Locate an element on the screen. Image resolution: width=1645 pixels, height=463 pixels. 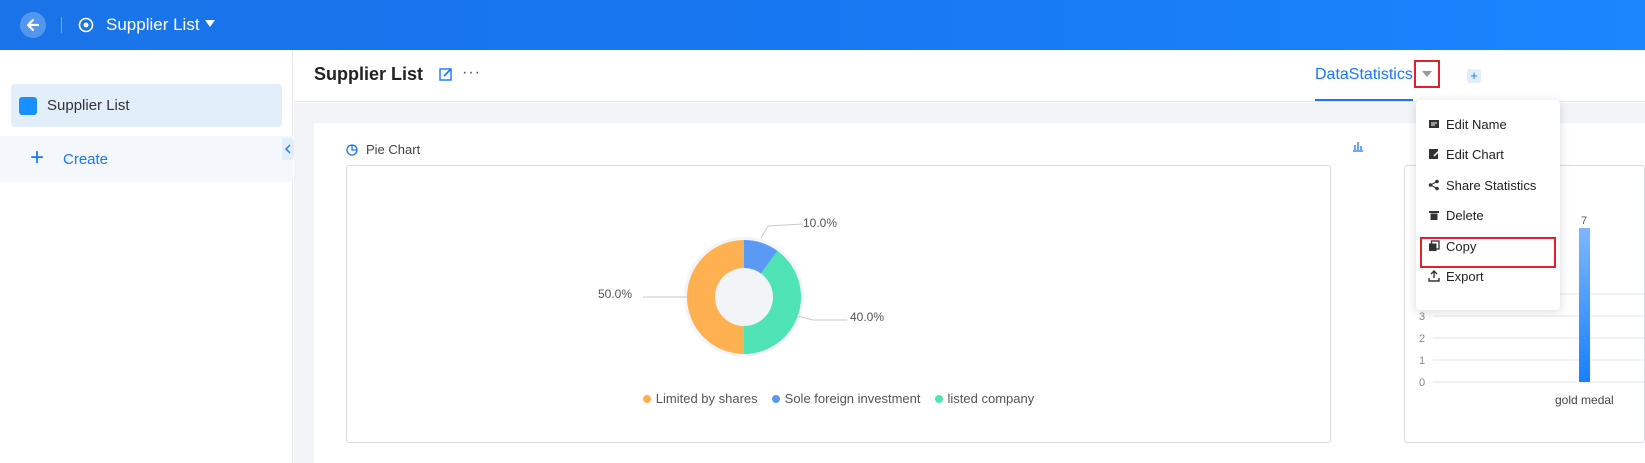
list-icon is located at coordinates (28, 106).